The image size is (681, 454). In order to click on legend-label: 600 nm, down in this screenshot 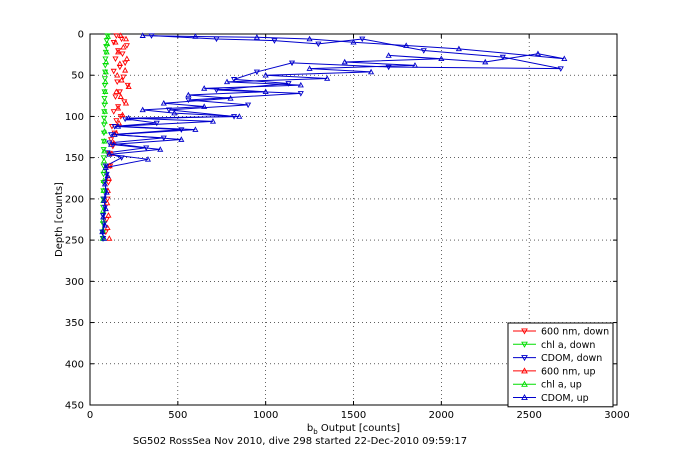, I will do `click(575, 332)`.